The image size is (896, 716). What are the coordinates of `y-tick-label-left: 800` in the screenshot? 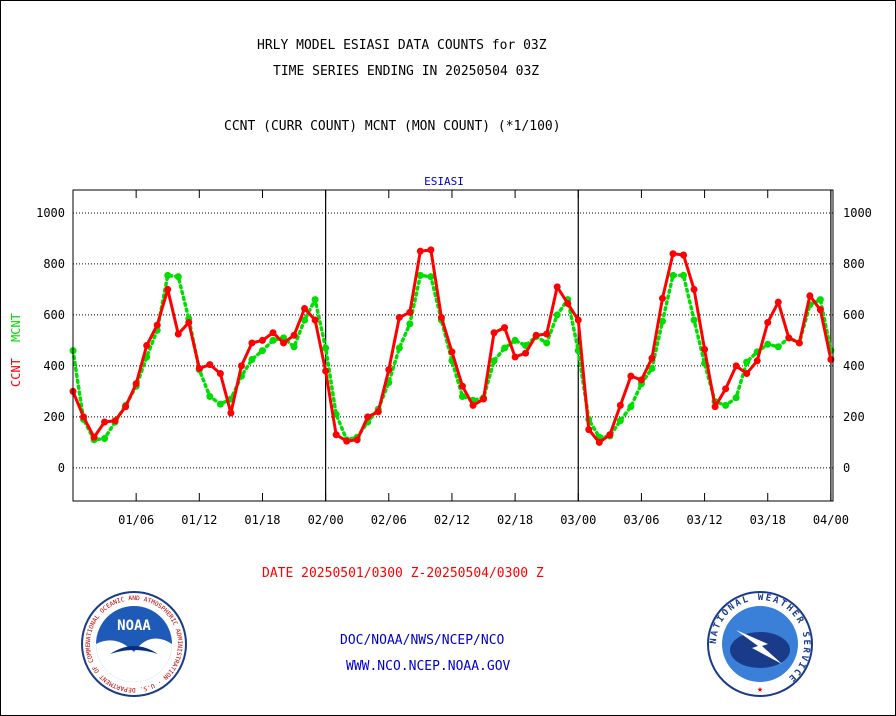 It's located at (54, 264).